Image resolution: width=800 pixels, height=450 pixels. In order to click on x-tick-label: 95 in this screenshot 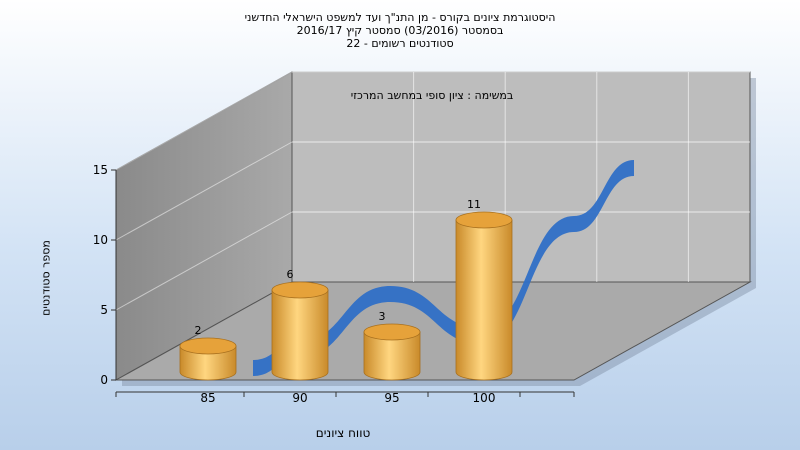, I will do `click(391, 398)`.